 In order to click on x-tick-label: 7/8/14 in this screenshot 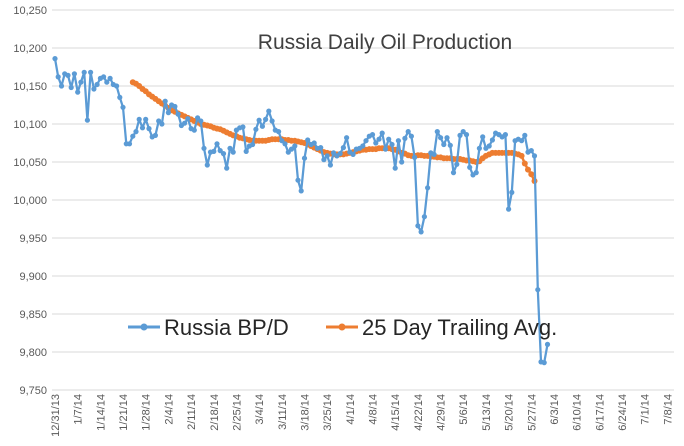, I will do `click(668, 409)`.